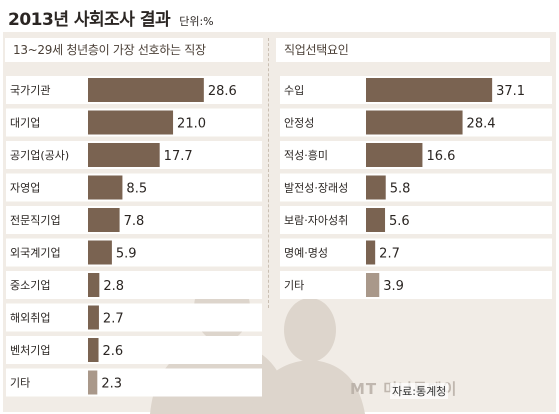 The height and width of the screenshot is (414, 559). What do you see at coordinates (39, 155) in the screenshot?
I see `category-label: 공기업(공사)` at bounding box center [39, 155].